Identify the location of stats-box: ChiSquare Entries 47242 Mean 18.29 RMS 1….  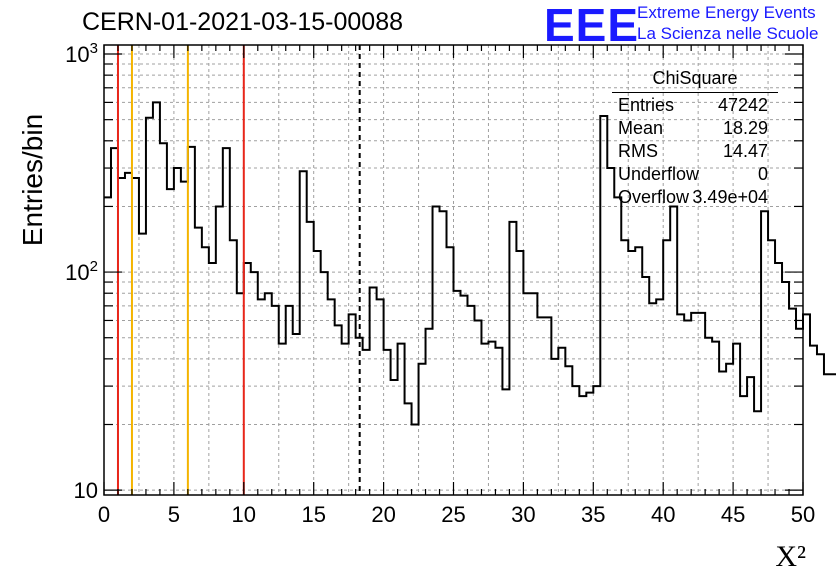
(695, 138).